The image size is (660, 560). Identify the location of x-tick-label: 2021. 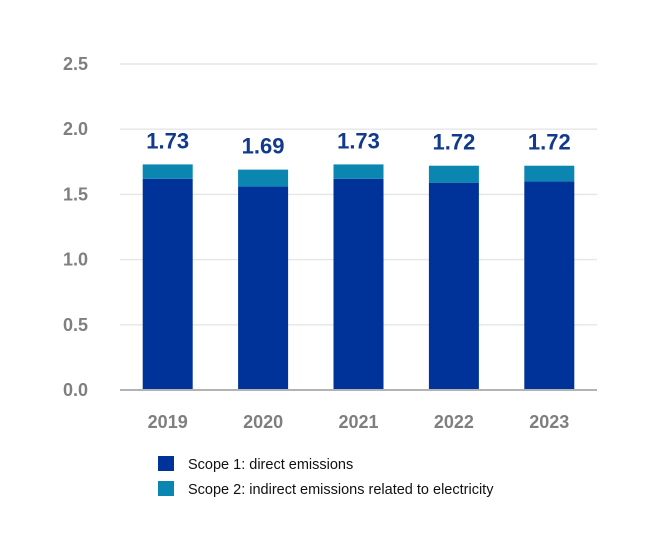
(358, 422).